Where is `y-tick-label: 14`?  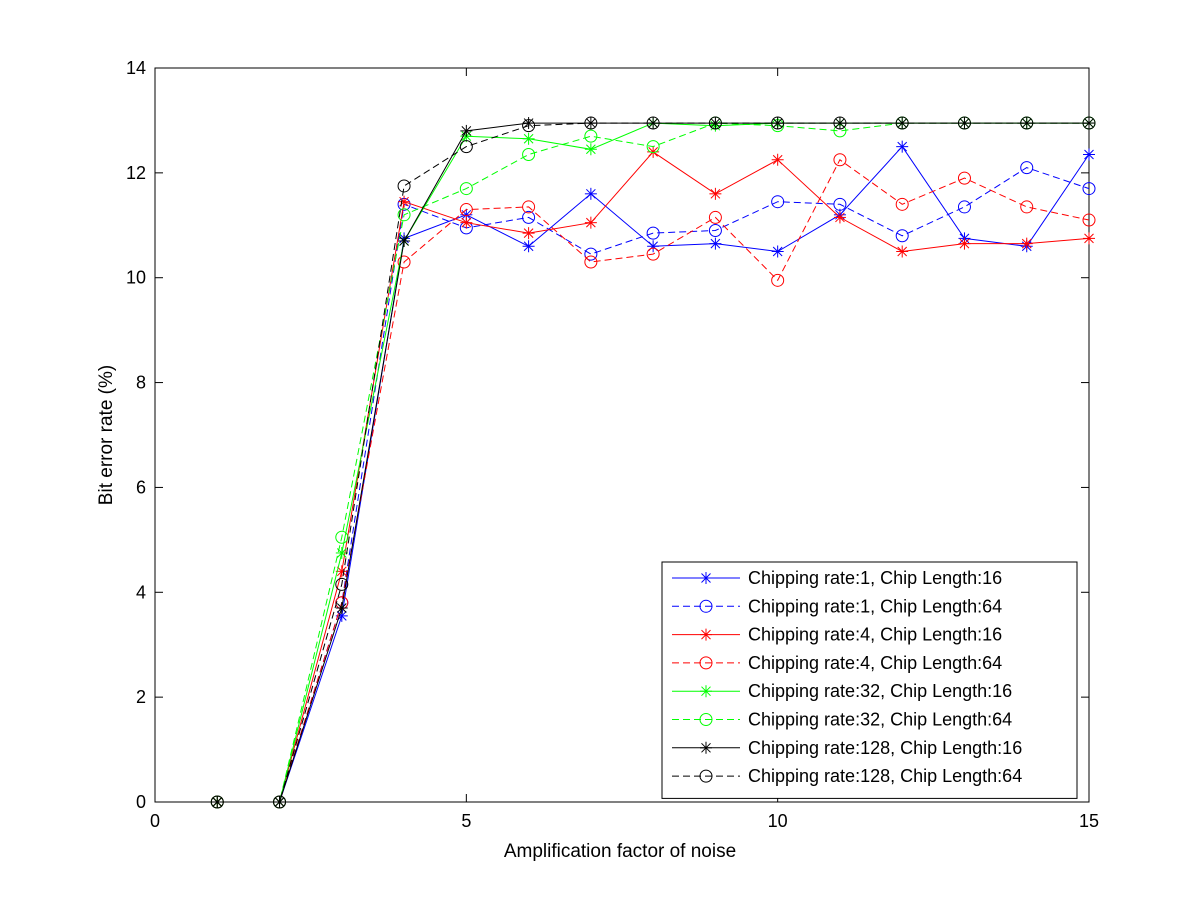 y-tick-label: 14 is located at coordinates (136, 68).